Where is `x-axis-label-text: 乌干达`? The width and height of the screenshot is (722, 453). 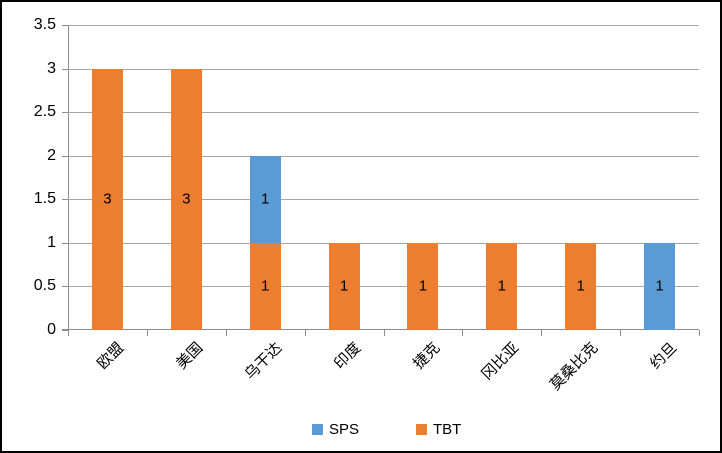
x-axis-label-text: 乌干达 is located at coordinates (263, 361).